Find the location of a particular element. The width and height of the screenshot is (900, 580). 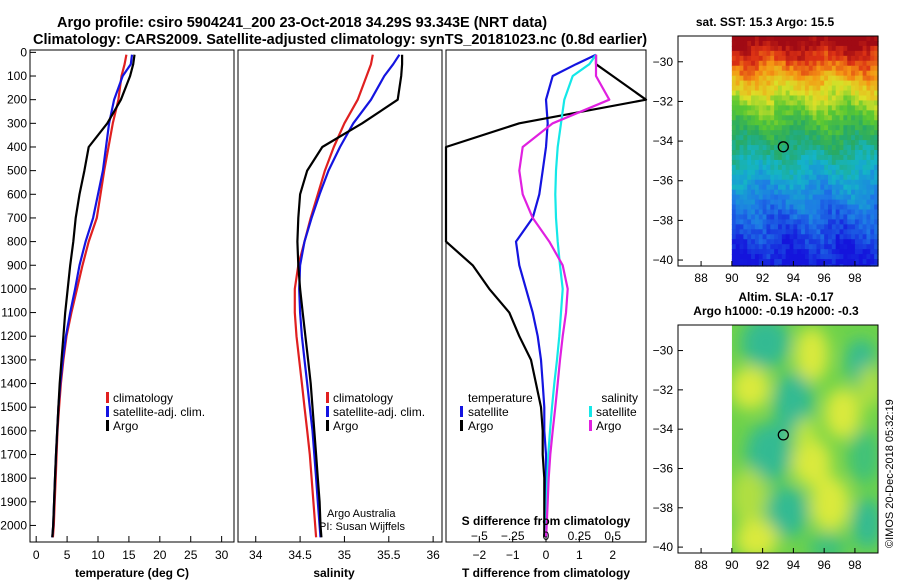

map-xtick-label: 96 is located at coordinates (824, 278).